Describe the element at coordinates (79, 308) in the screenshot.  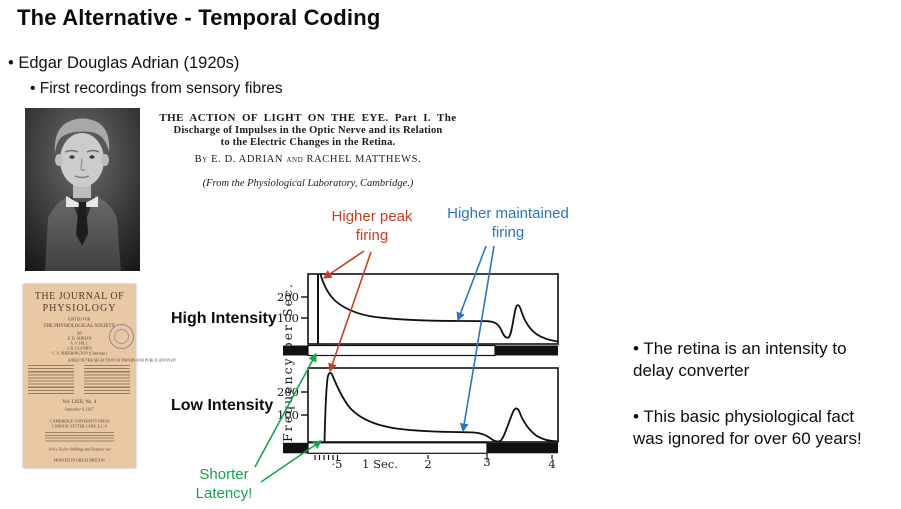
I see `cover-title-line2: PHYSIOLOGY` at that location.